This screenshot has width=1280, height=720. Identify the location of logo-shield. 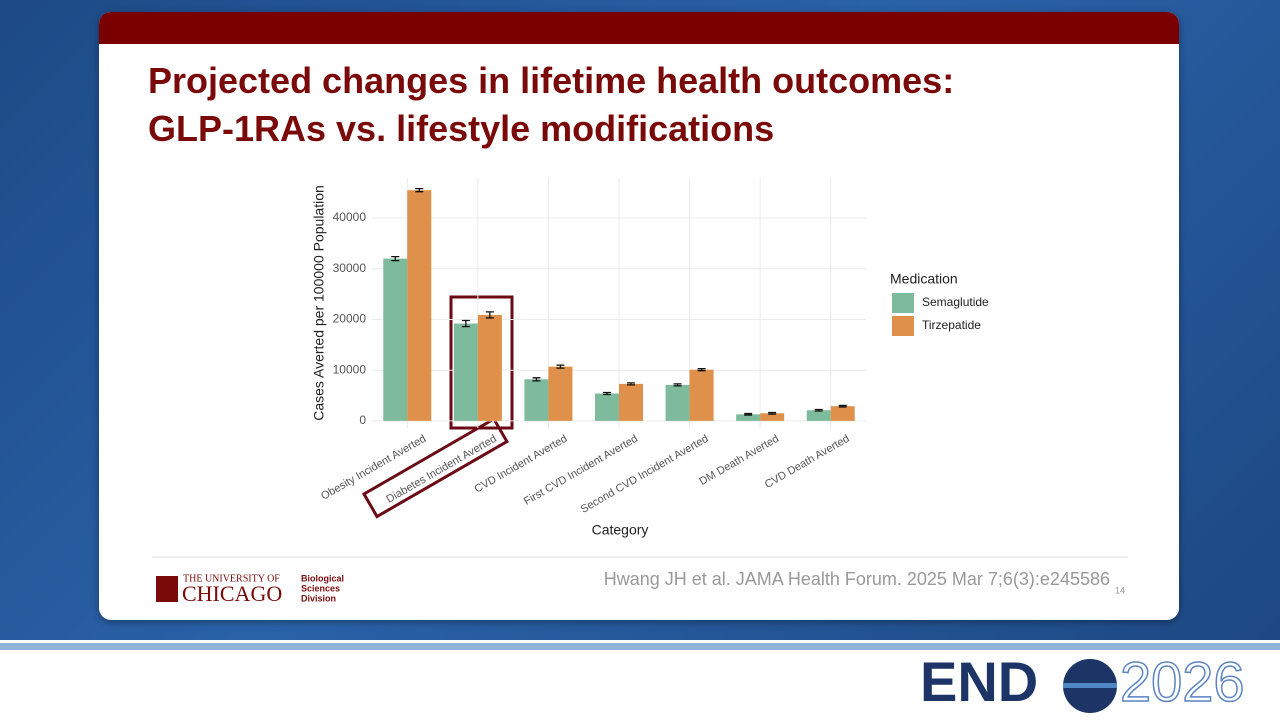
(167, 589).